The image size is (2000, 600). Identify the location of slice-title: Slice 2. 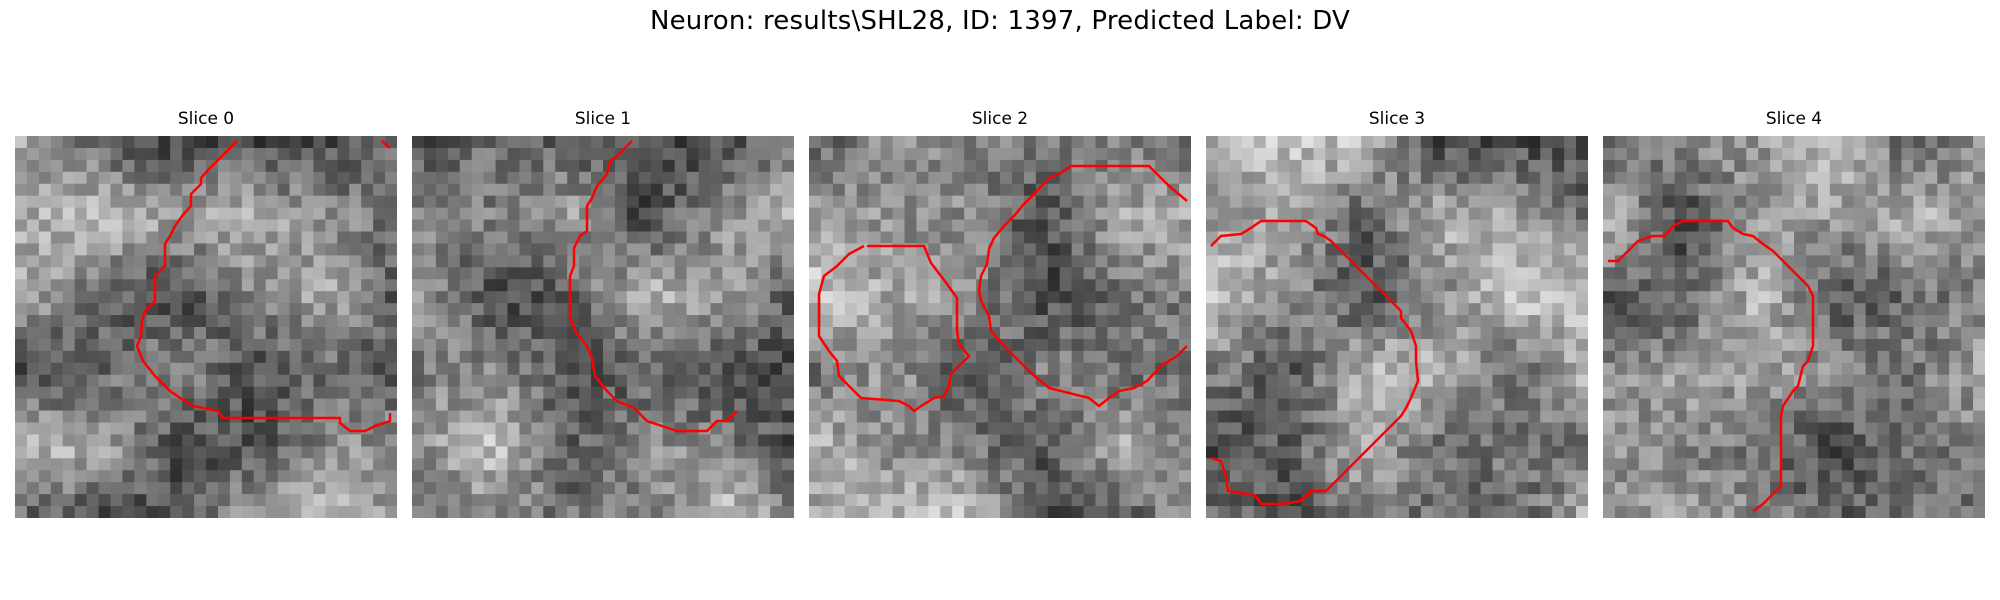
(1000, 119).